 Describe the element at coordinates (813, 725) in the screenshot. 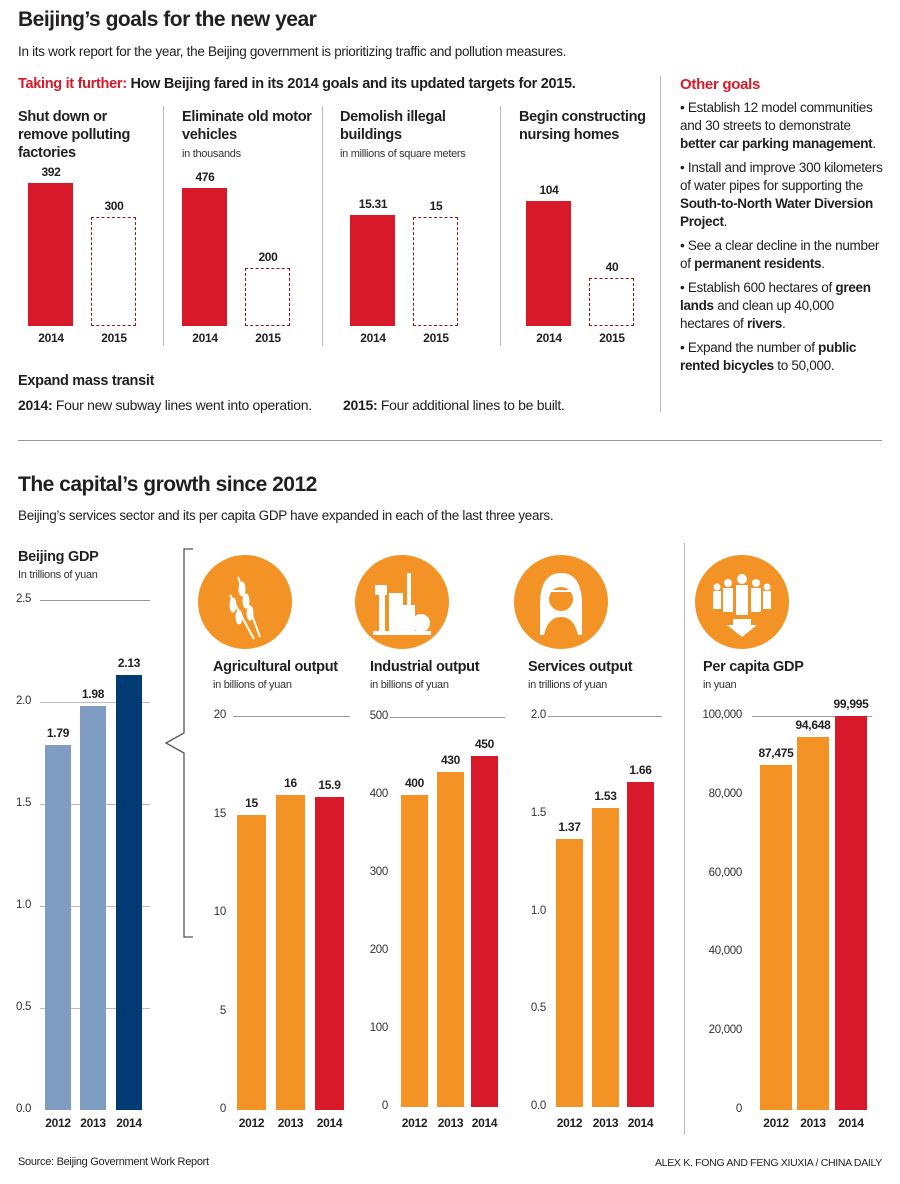

I see `value-label: 94,648` at that location.